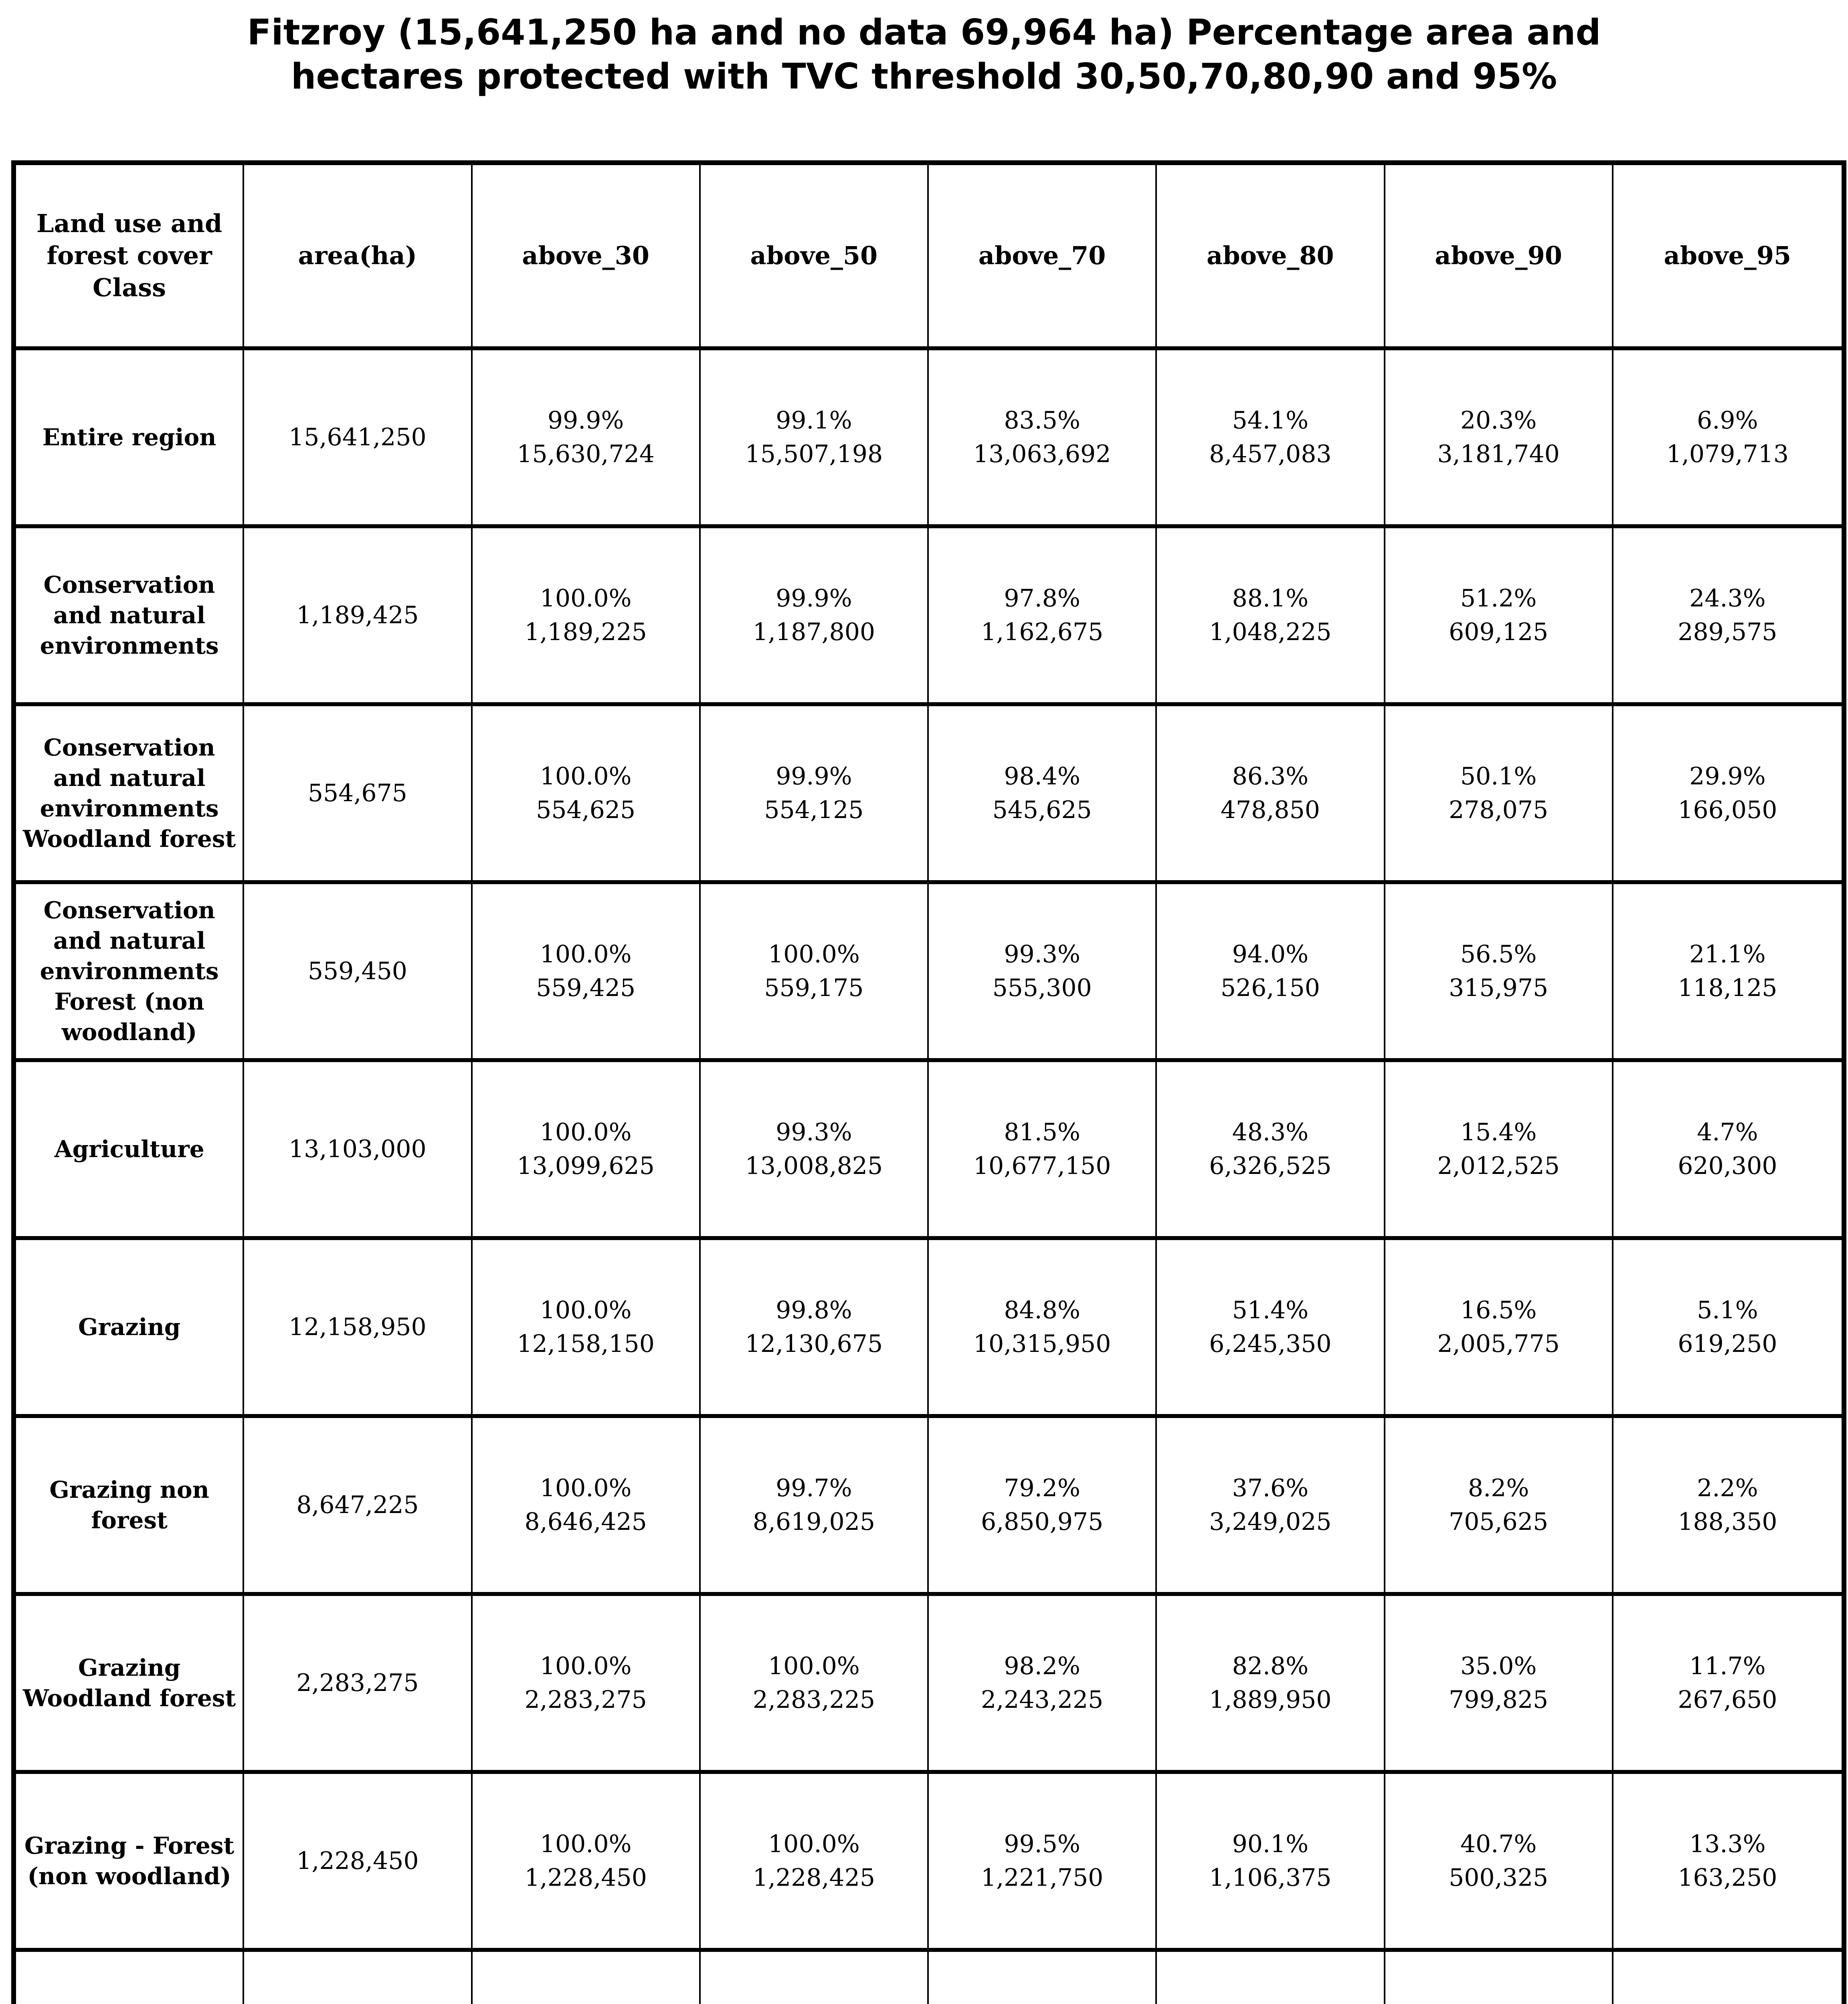 The width and height of the screenshot is (1848, 2004). Describe the element at coordinates (1727, 1863) in the screenshot. I see `data-cell-above_95: 13.3% 163,250` at that location.